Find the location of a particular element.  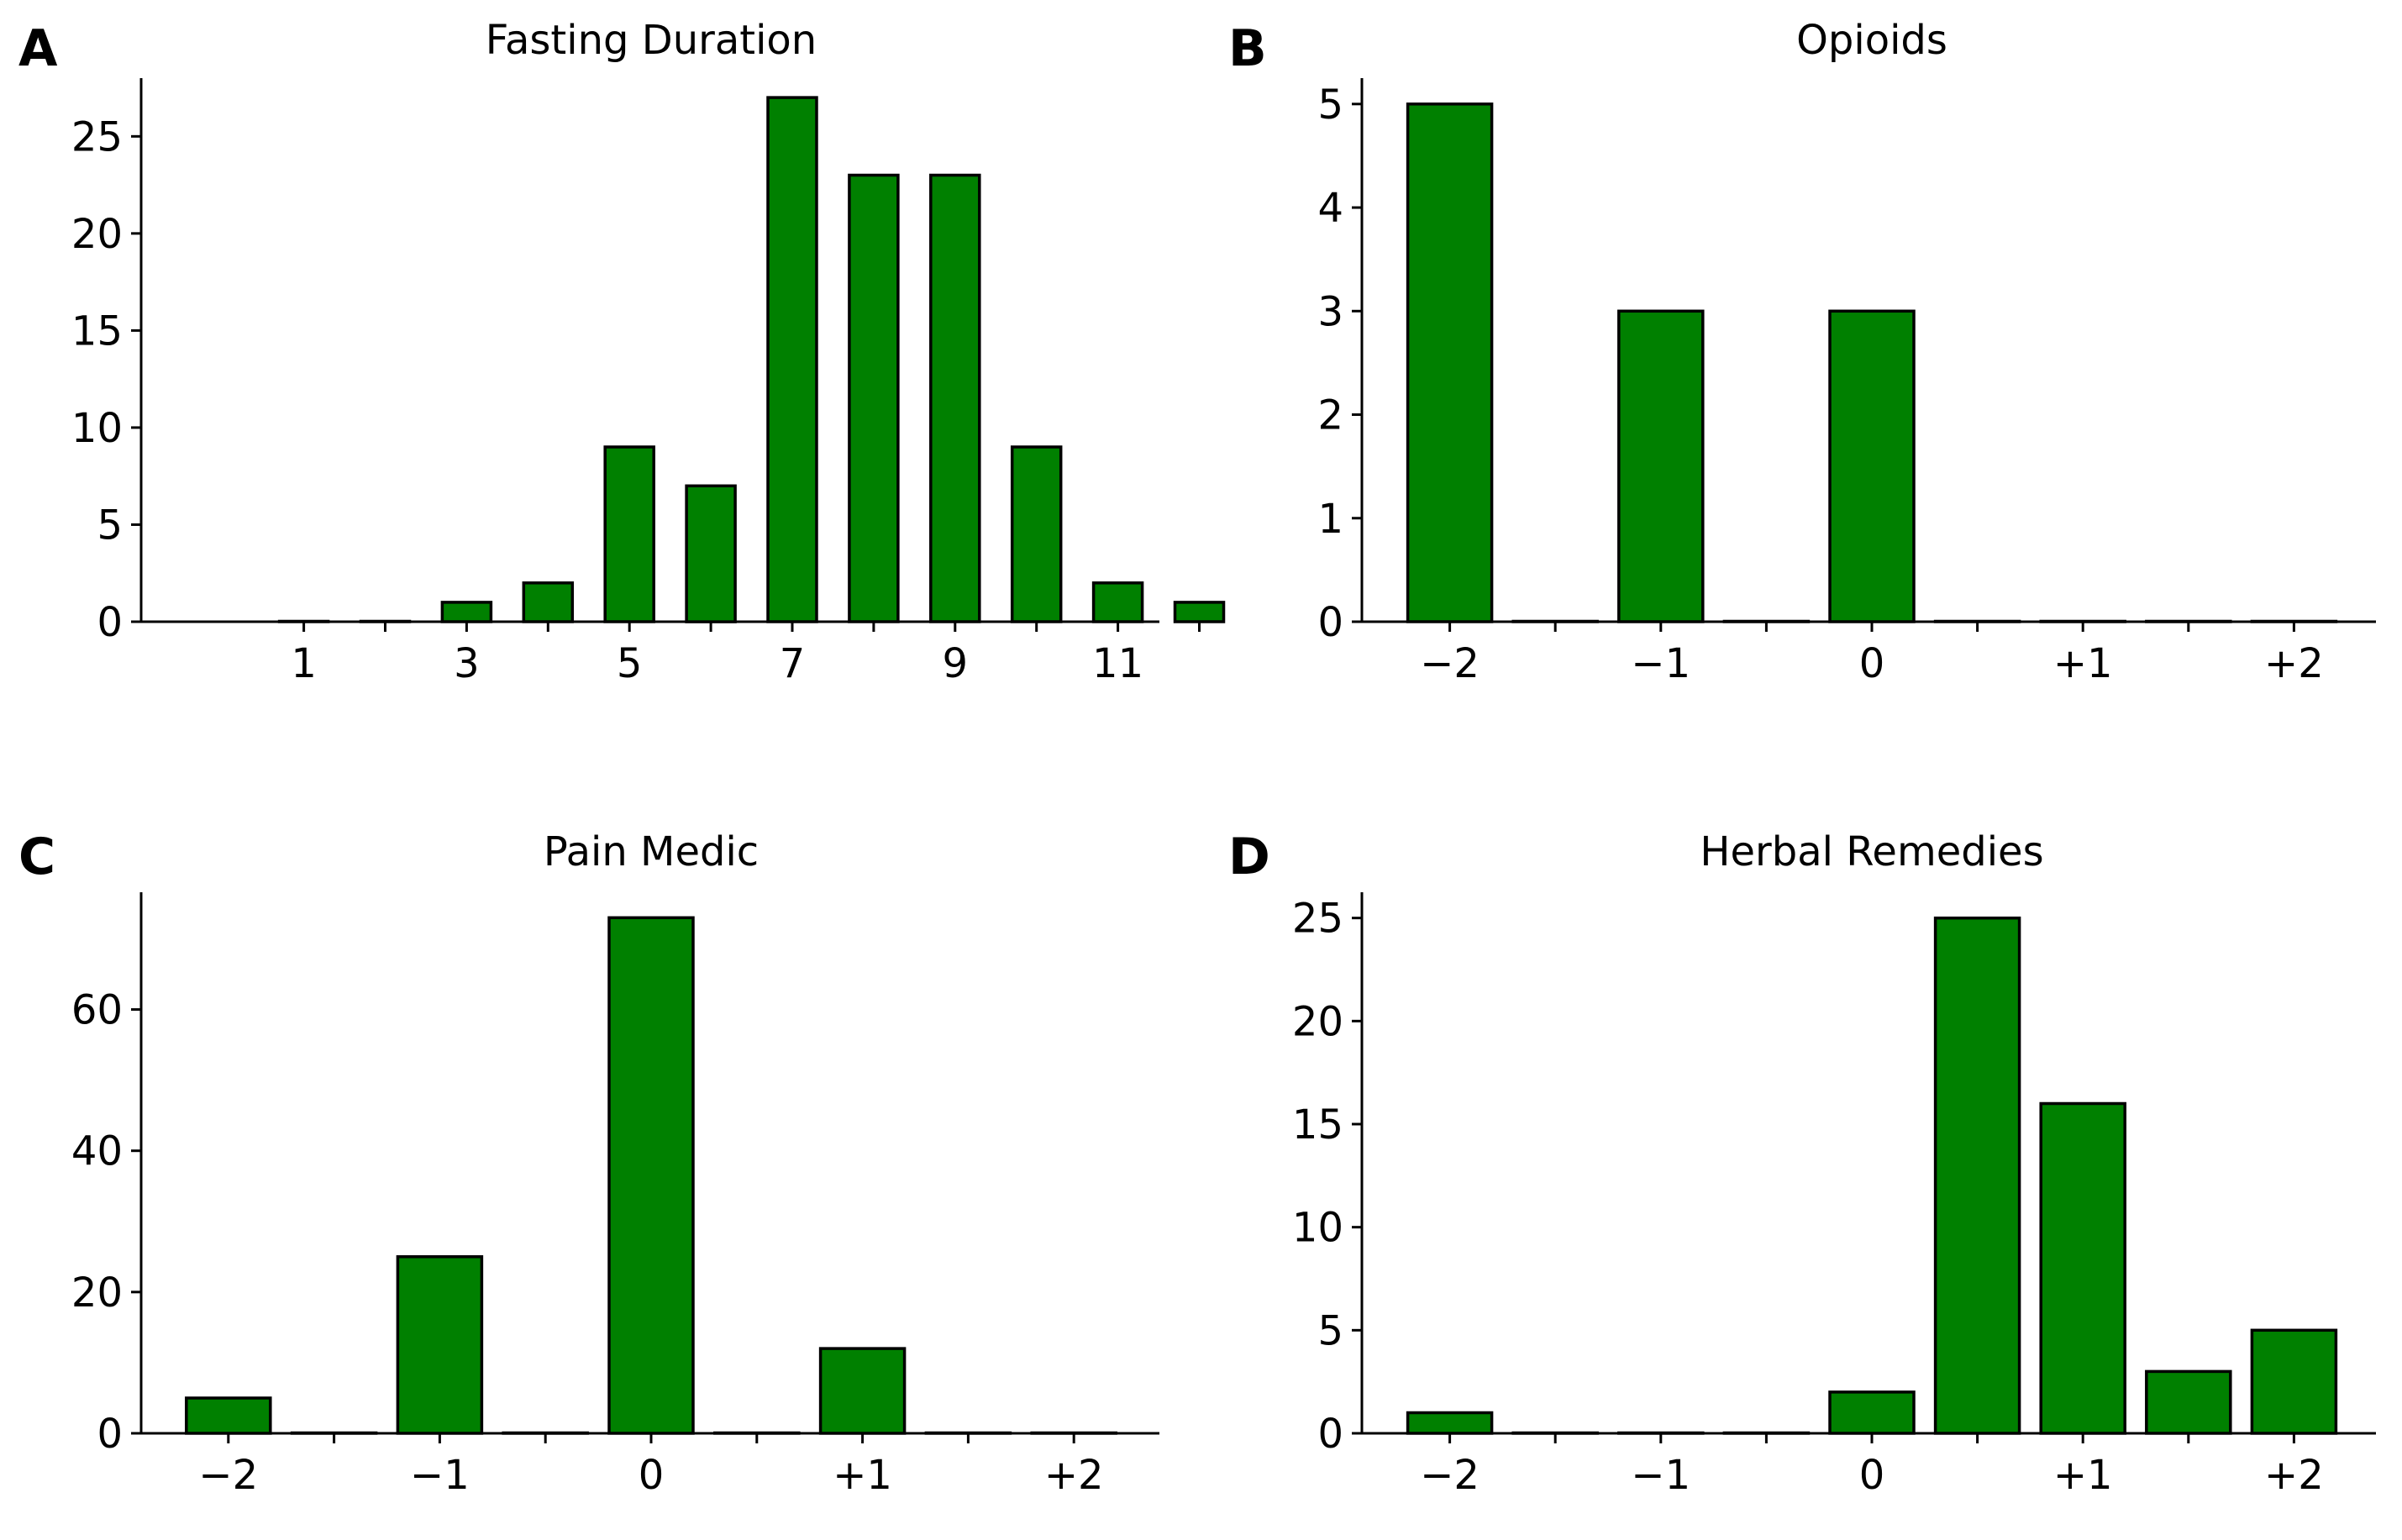

y-tick-label: 4 is located at coordinates (1330, 209).